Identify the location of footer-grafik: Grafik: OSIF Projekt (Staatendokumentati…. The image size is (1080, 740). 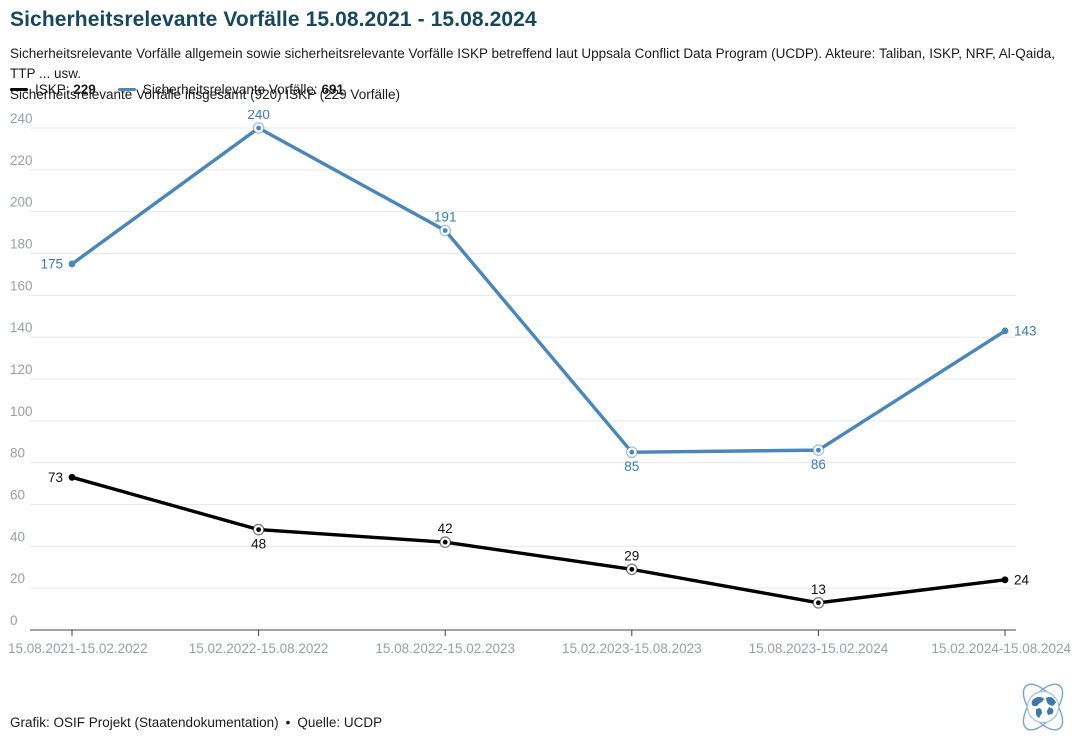
(144, 722).